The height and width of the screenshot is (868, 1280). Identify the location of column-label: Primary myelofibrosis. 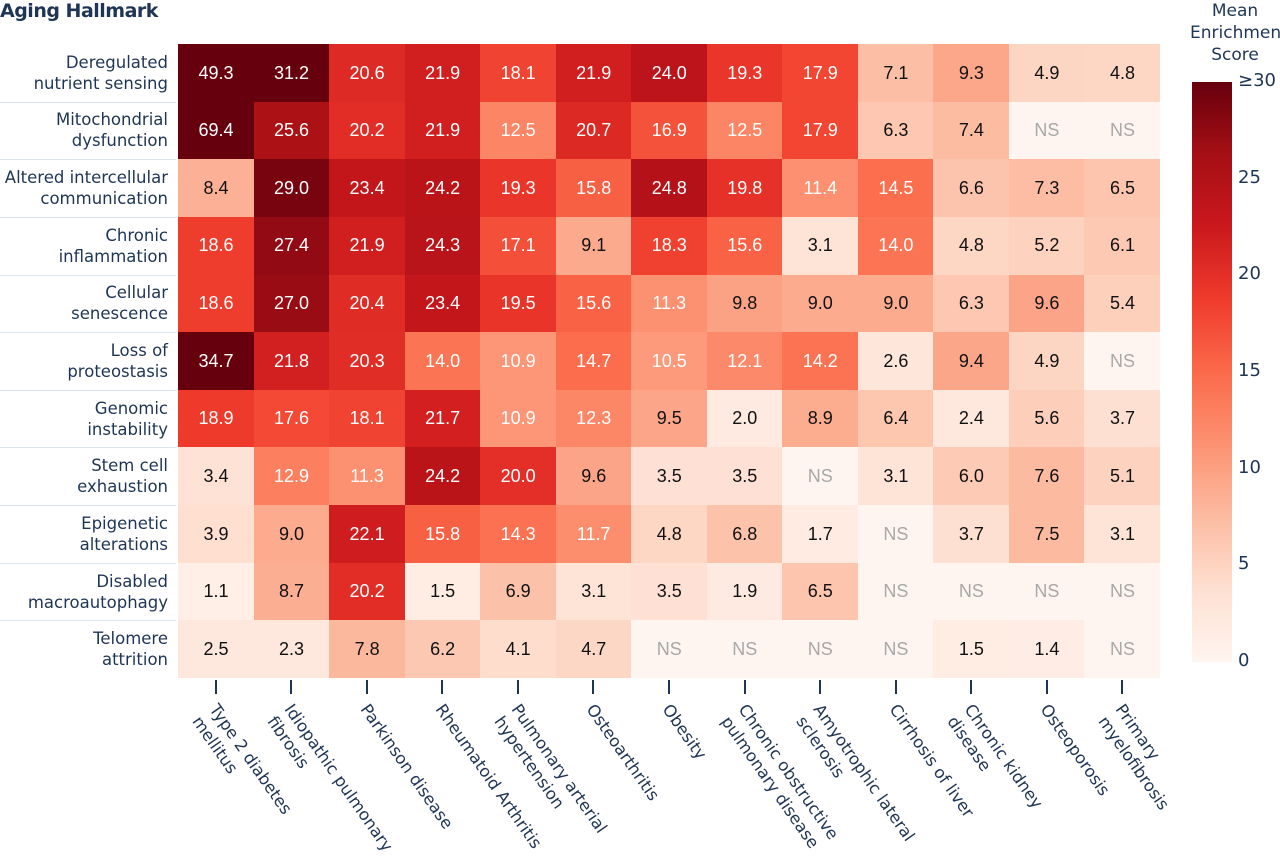
(1134, 757).